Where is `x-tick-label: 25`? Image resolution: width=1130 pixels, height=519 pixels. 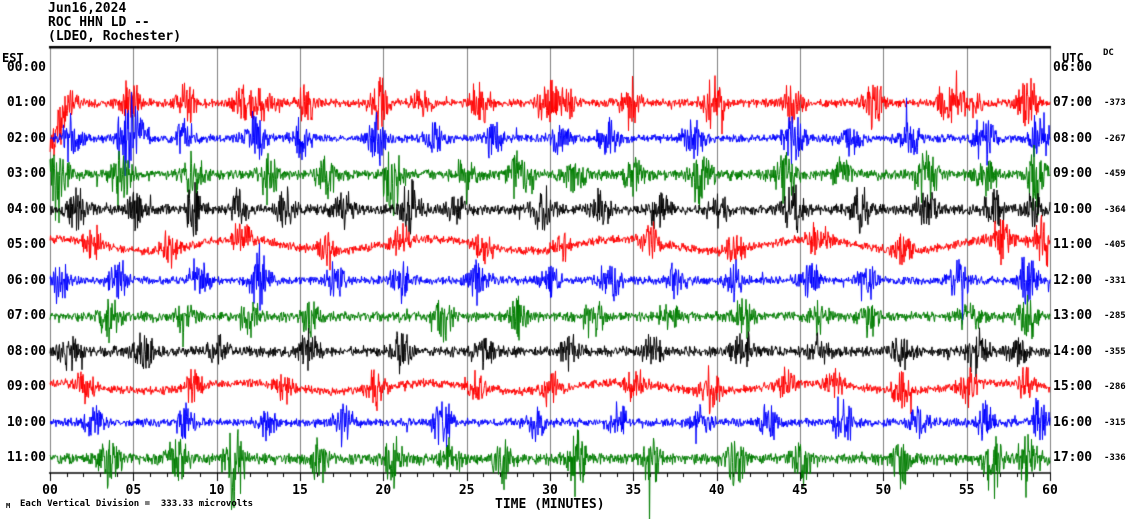
x-tick-label: 25 is located at coordinates (466, 490).